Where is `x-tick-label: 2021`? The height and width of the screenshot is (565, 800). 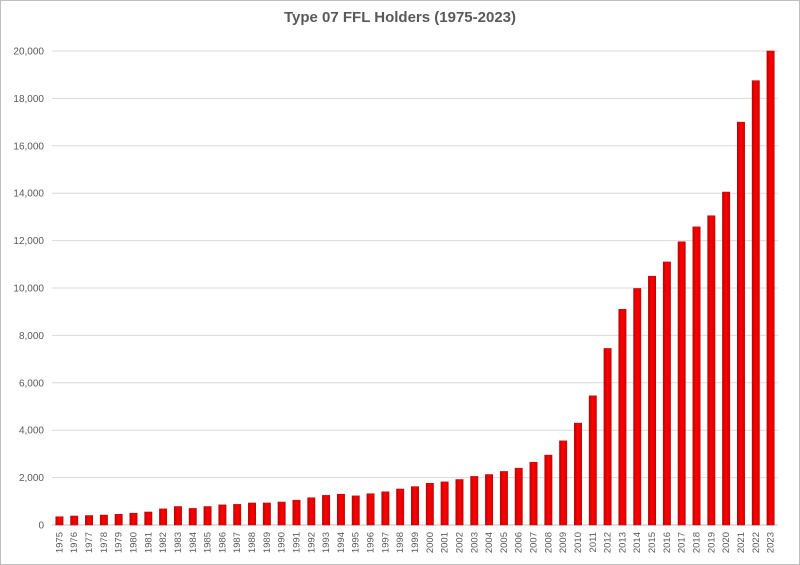
x-tick-label: 2021 is located at coordinates (741, 542).